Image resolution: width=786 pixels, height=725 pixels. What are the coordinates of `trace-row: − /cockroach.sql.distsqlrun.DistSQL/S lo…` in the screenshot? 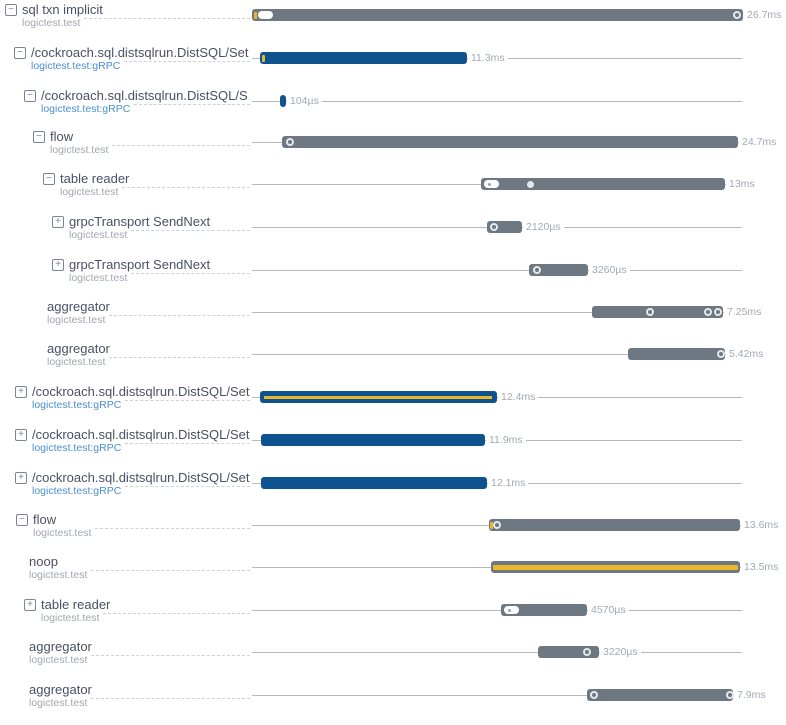 It's located at (393, 109).